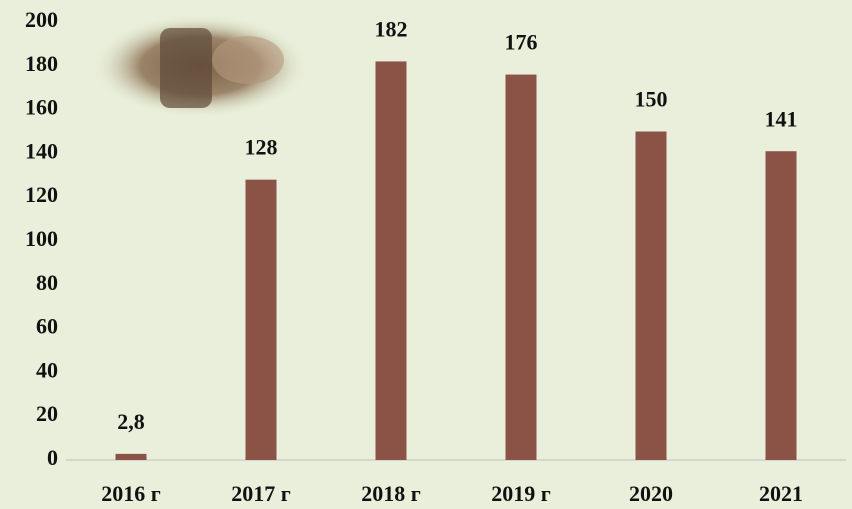 This screenshot has width=852, height=509. I want to click on data-label: 128, so click(261, 147).